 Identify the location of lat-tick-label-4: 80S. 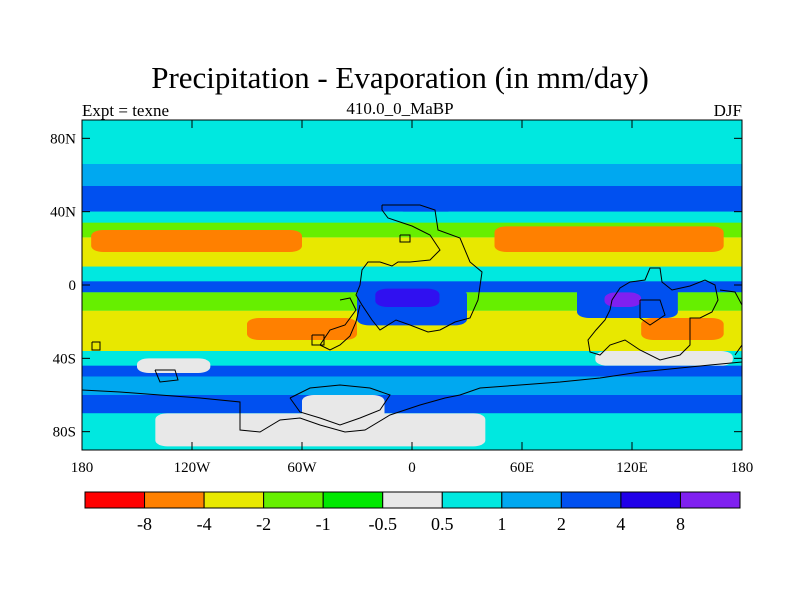
(64, 433).